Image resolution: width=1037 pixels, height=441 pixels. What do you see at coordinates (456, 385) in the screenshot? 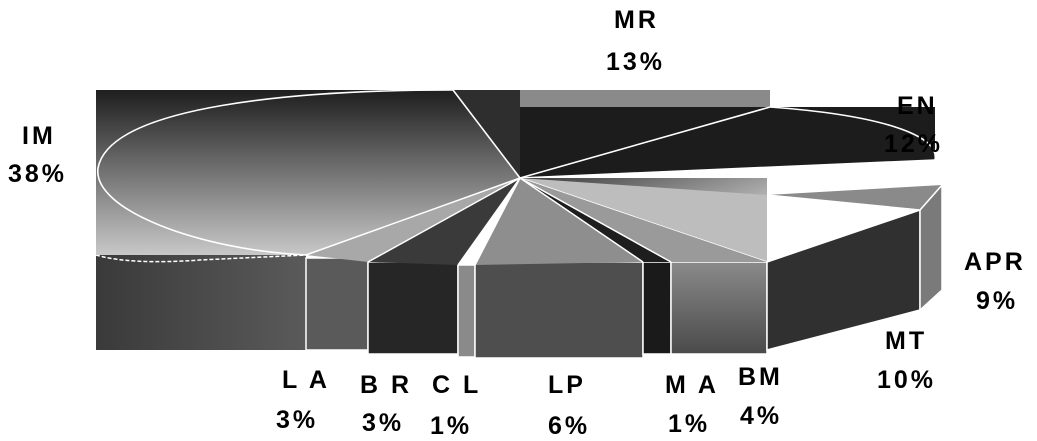
I see `label-cl-name: C L` at bounding box center [456, 385].